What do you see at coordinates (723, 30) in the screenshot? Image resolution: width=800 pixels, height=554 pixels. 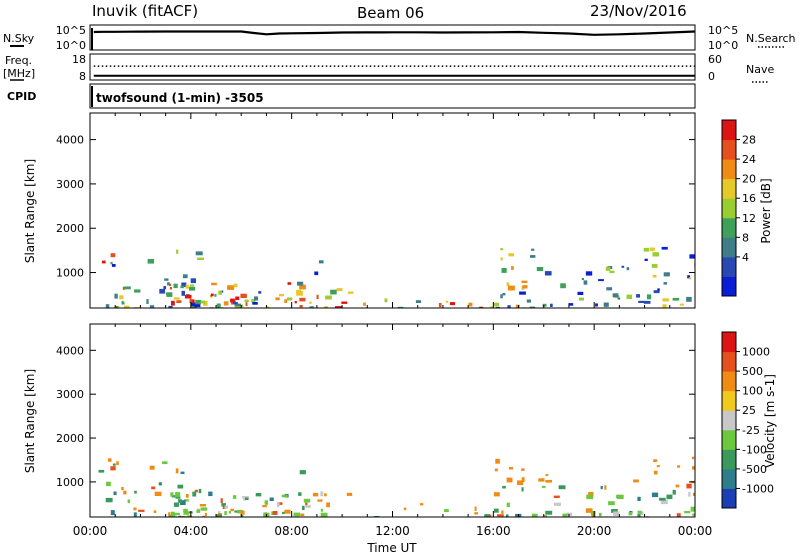 I see `noise-right-tick-top: 10^5` at bounding box center [723, 30].